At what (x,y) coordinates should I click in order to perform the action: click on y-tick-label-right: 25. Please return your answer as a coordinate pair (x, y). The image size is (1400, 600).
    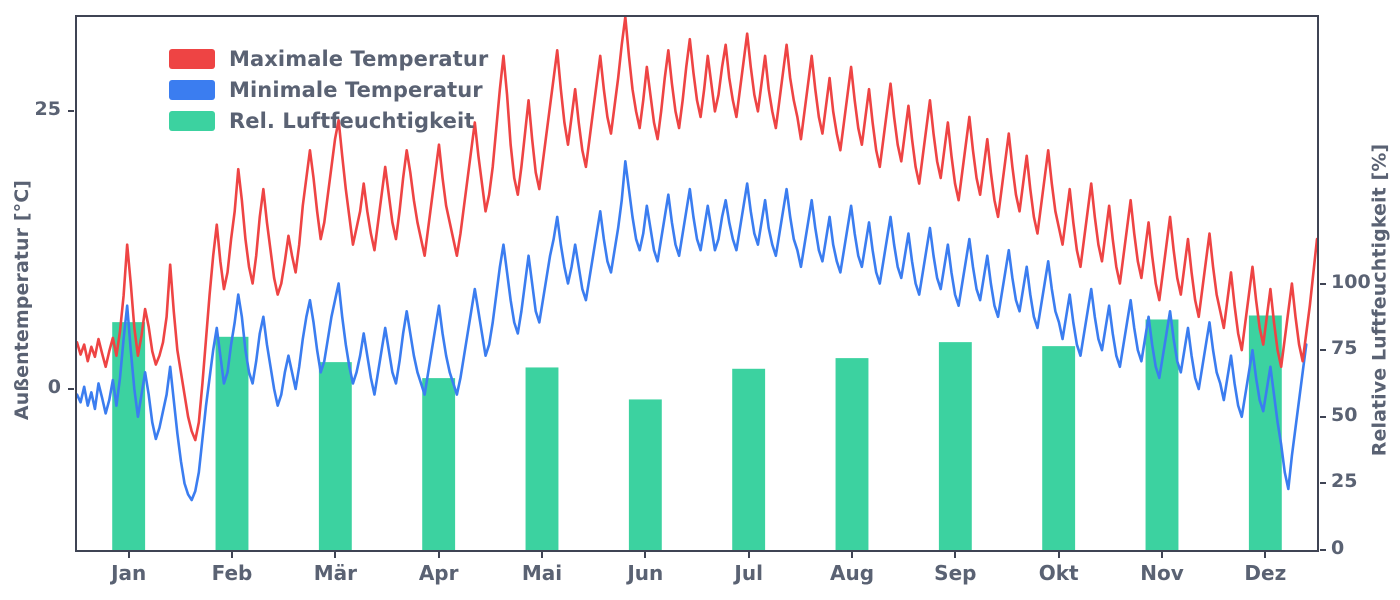
    Looking at the image, I should click on (1344, 481).